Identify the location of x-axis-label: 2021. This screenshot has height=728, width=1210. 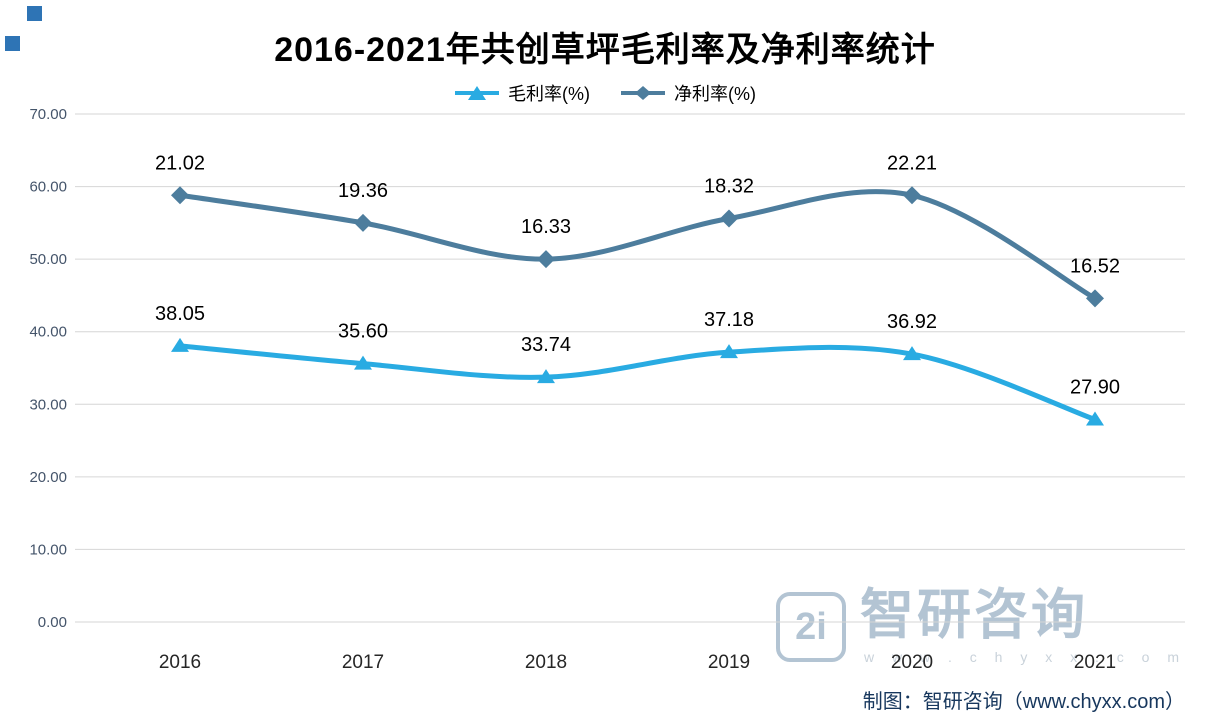
(1095, 662).